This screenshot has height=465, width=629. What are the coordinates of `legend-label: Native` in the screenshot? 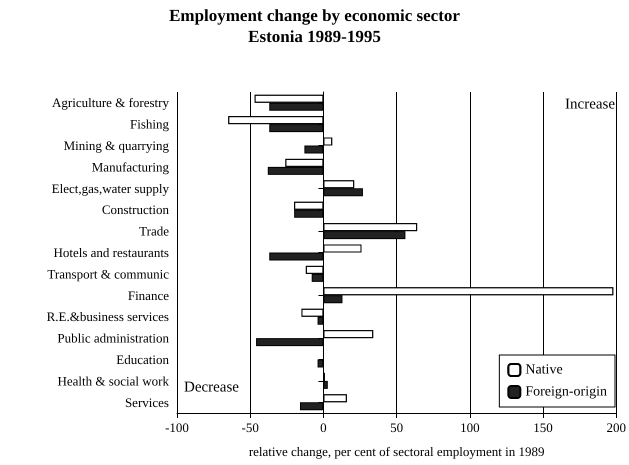 It's located at (544, 370).